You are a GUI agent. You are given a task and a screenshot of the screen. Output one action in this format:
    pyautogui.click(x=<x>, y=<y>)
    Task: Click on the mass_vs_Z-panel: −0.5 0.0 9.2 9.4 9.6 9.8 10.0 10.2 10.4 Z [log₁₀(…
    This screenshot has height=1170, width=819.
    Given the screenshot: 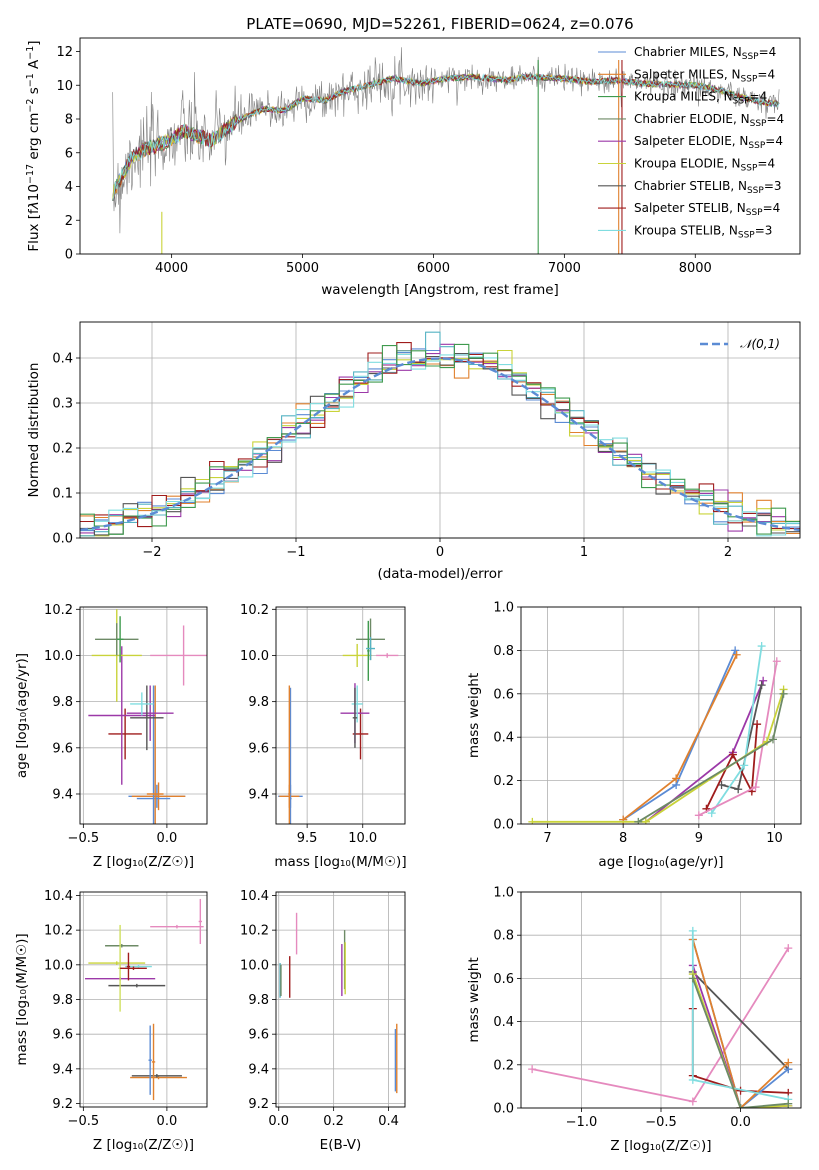 What is the action you would take?
    pyautogui.click(x=111, y=1021)
    